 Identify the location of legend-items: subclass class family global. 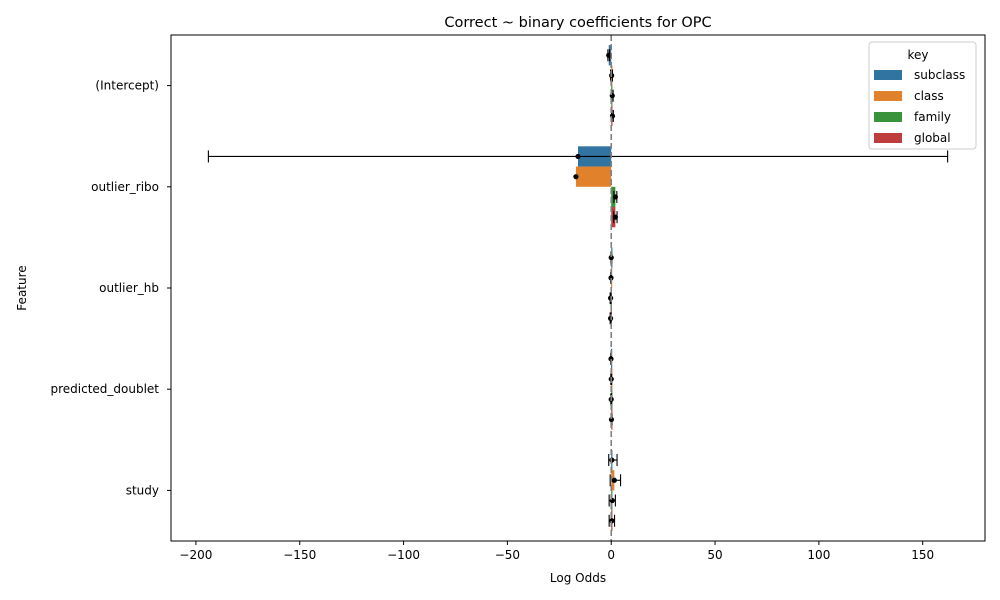
(919, 106).